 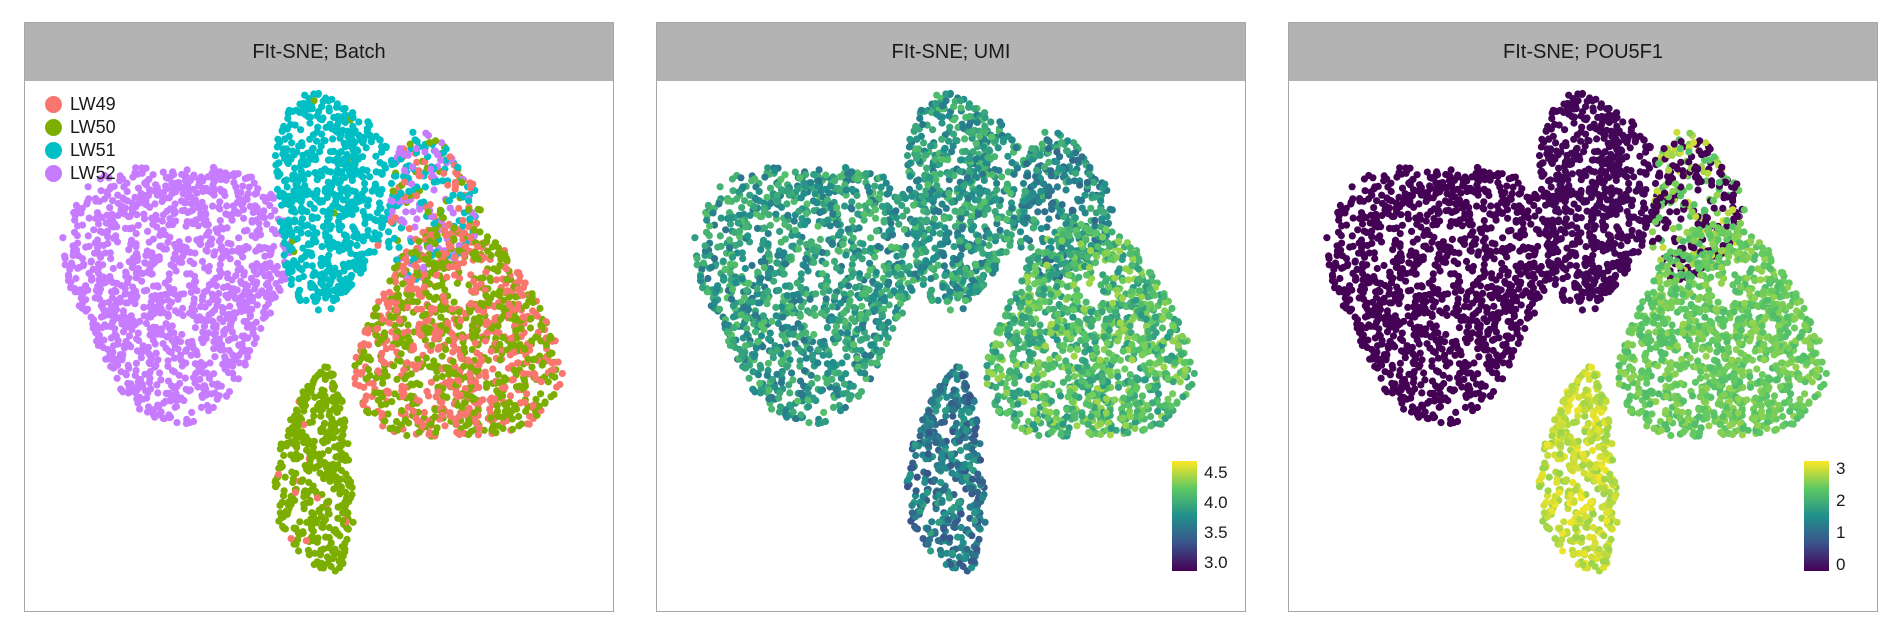 I want to click on legend-item-lw52: LW52, so click(x=80, y=173).